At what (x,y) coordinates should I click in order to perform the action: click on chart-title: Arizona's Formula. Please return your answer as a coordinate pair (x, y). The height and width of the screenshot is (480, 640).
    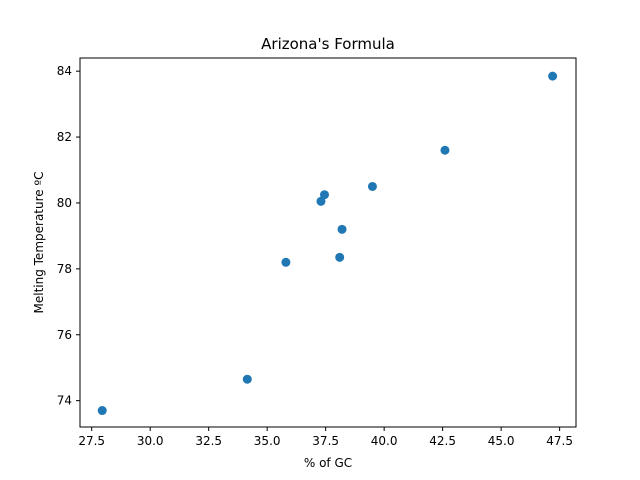
    Looking at the image, I should click on (328, 44).